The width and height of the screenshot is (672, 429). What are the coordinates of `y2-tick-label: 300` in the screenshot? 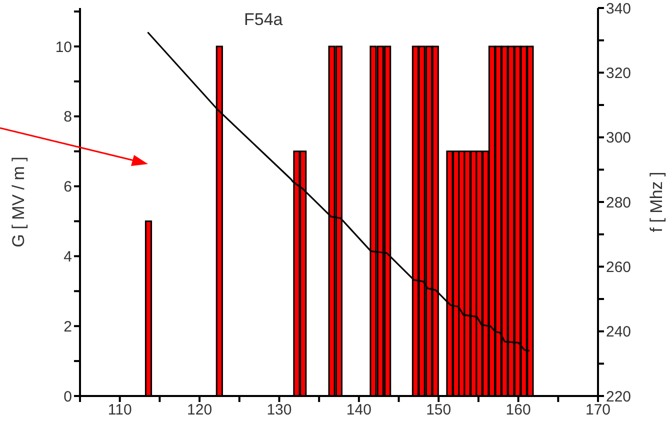 It's located at (619, 138).